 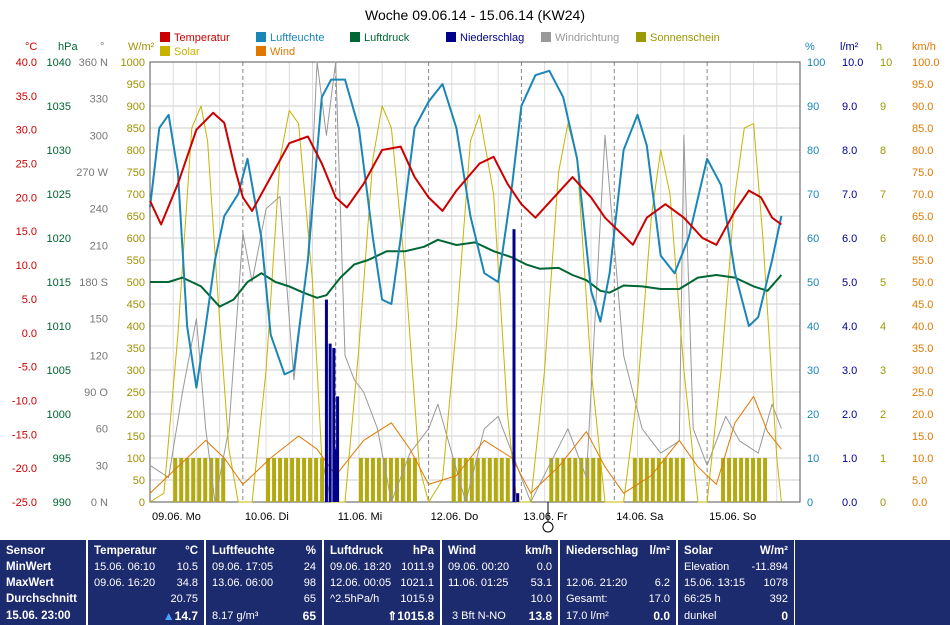 I want to click on solar-tick-20: 0, so click(x=142, y=503).